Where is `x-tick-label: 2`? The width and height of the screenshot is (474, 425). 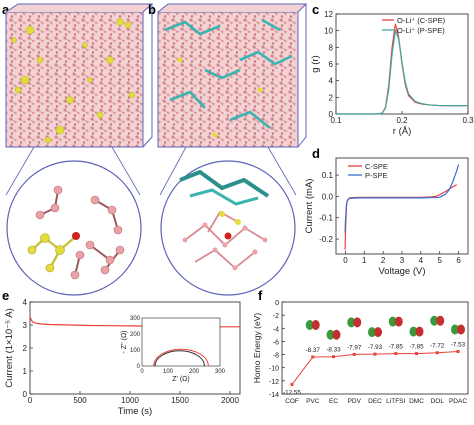 x-tick-label: 2 is located at coordinates (383, 260).